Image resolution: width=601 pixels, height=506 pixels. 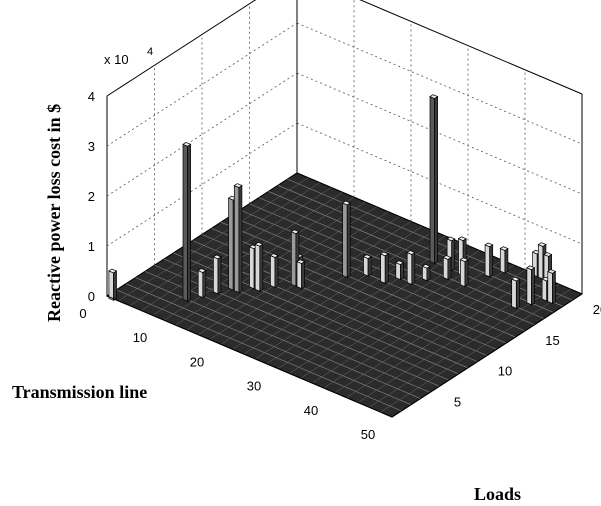 What do you see at coordinates (91, 296) in the screenshot?
I see `z-tick-label: 0` at bounding box center [91, 296].